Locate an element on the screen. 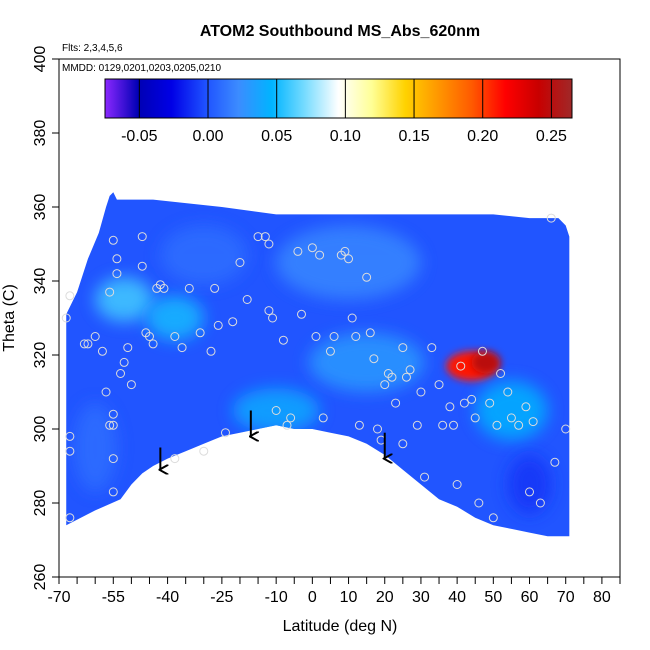 This screenshot has width=650, height=650. y-tick-label: 280 is located at coordinates (40, 503).